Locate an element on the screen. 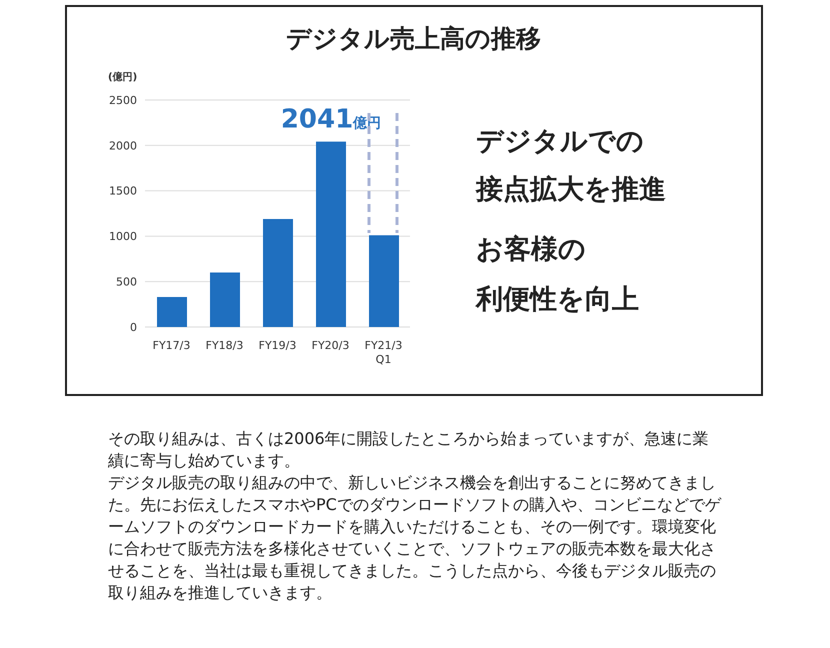 The image size is (830, 648). y-tick-label: 2500 is located at coordinates (123, 100).